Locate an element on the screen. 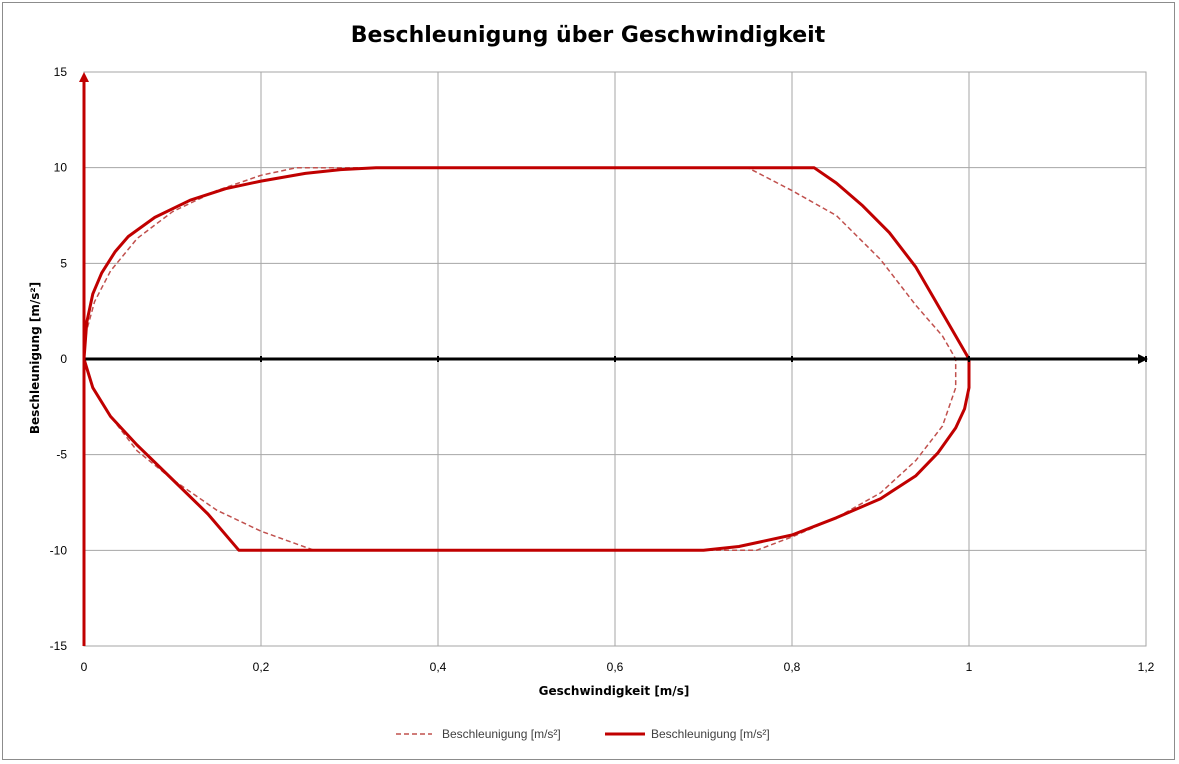 This screenshot has height=764, width=1179. chart-title: Beschleunigung über Geschwindigkeit is located at coordinates (588, 35).